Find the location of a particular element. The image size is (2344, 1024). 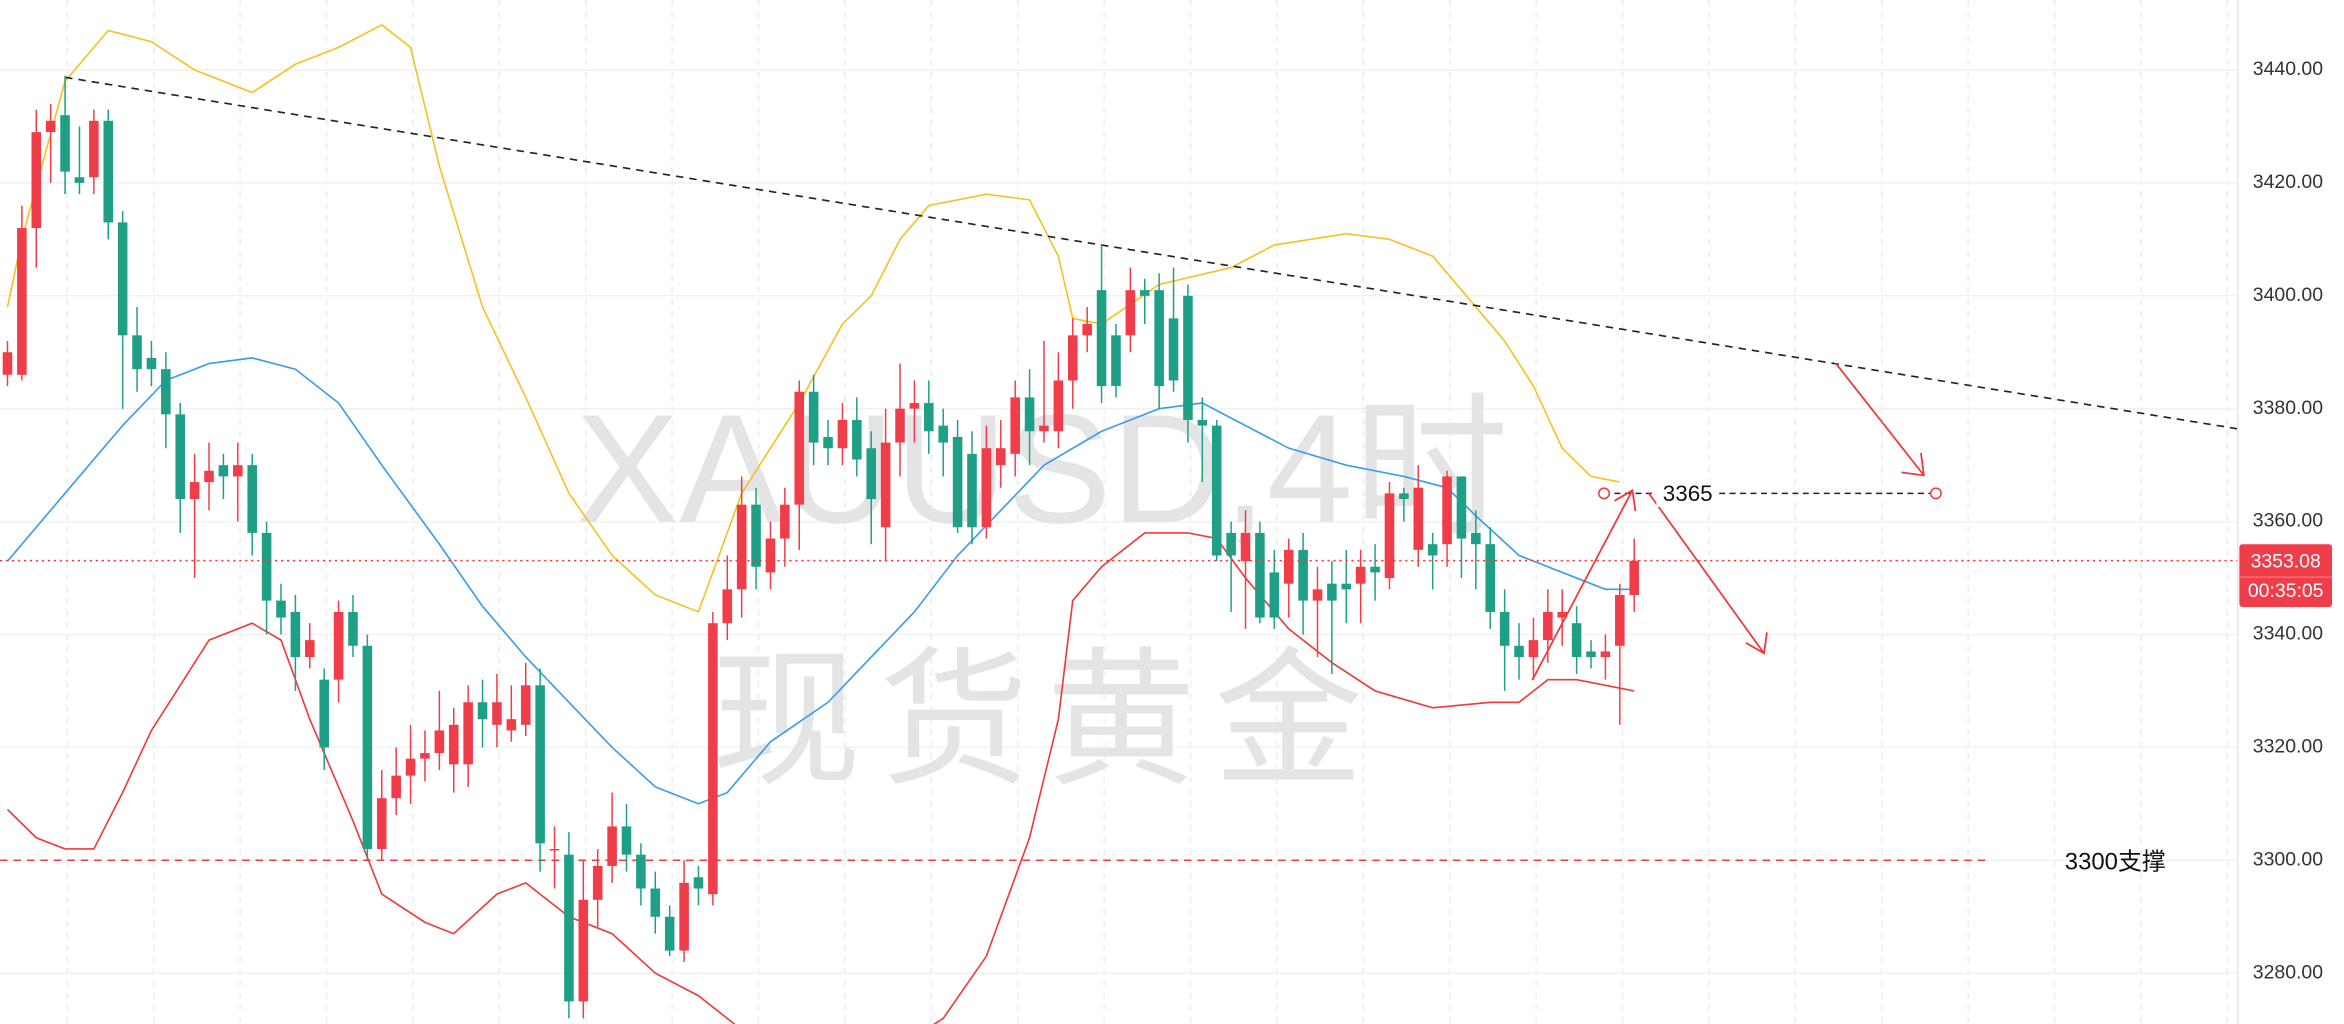

name-watermark: 现货黄金 is located at coordinates (1047, 720).